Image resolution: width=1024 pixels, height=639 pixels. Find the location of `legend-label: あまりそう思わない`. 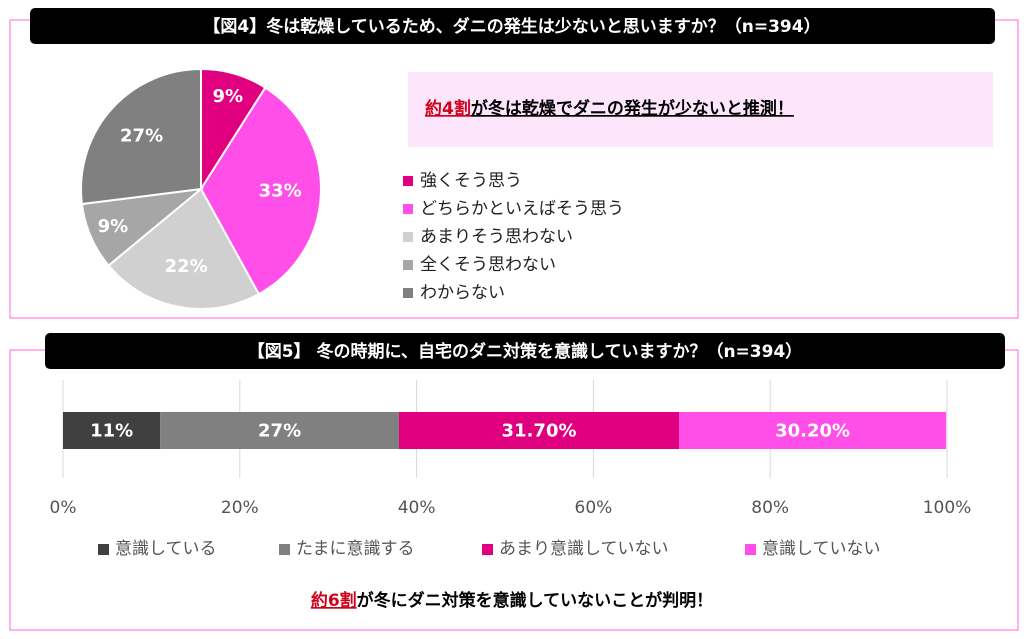

legend-label: あまりそう思わない is located at coordinates (496, 237).